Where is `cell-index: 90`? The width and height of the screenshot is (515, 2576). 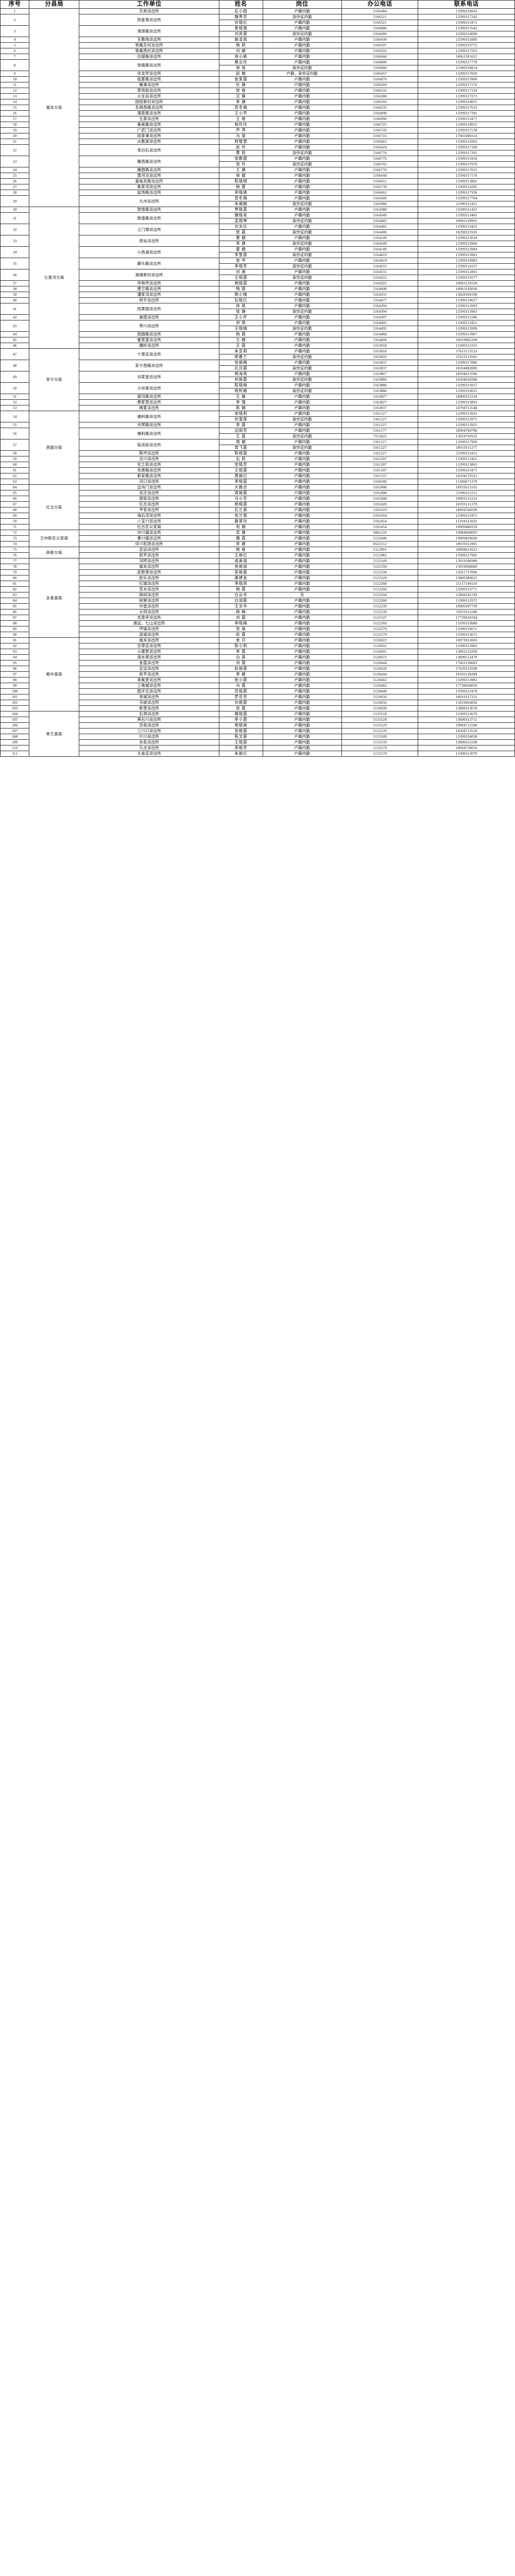
cell-index: 90 is located at coordinates (15, 635).